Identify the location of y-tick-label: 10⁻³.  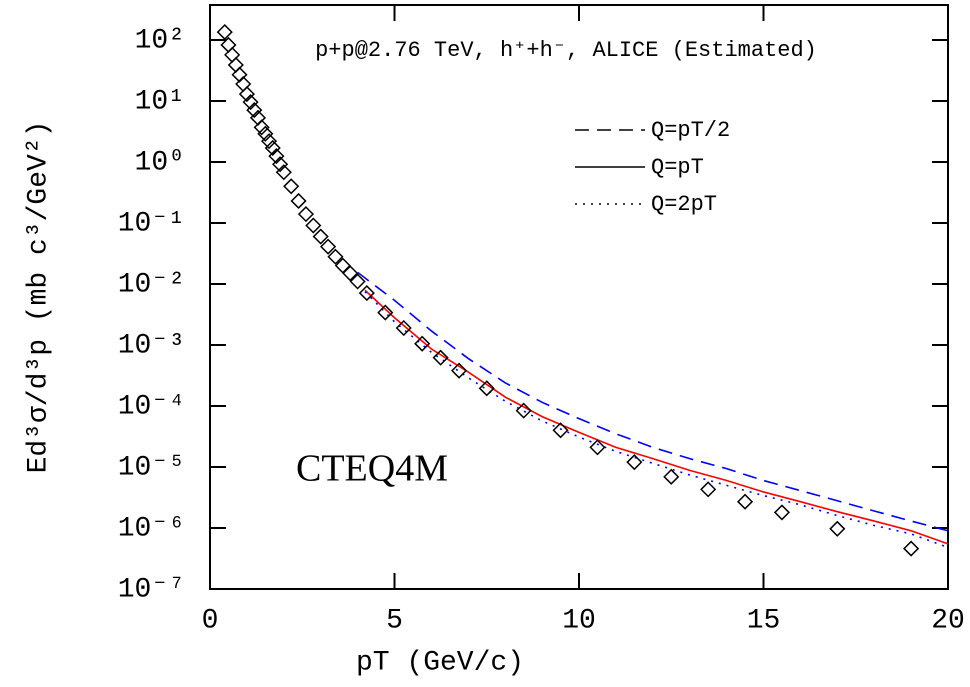
(151, 345).